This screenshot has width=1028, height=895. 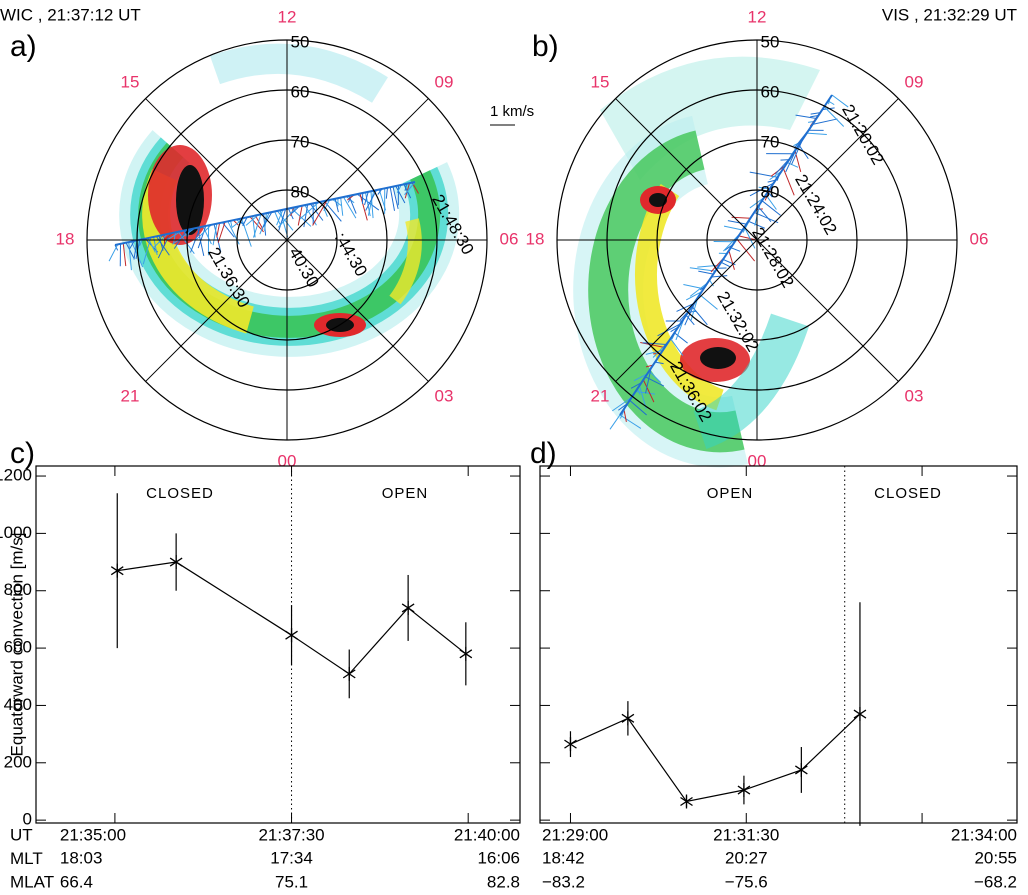 I want to click on mlt-label: 20:27, so click(x=746, y=857).